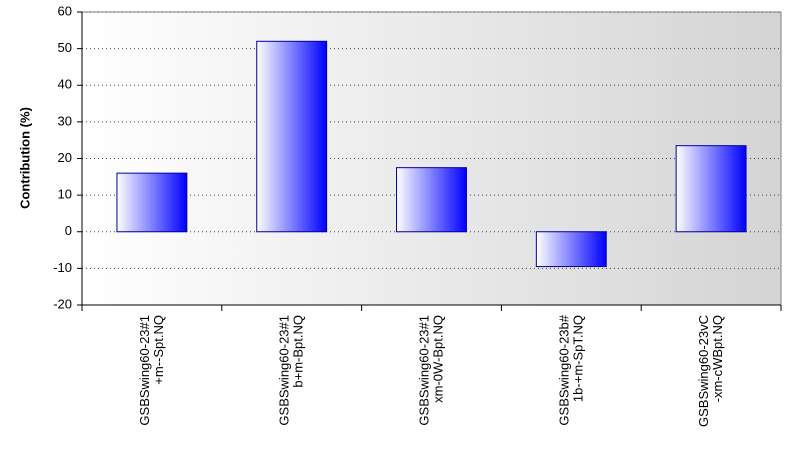 The height and width of the screenshot is (462, 812). Describe the element at coordinates (62, 267) in the screenshot. I see `y-tick-label: -10` at that location.